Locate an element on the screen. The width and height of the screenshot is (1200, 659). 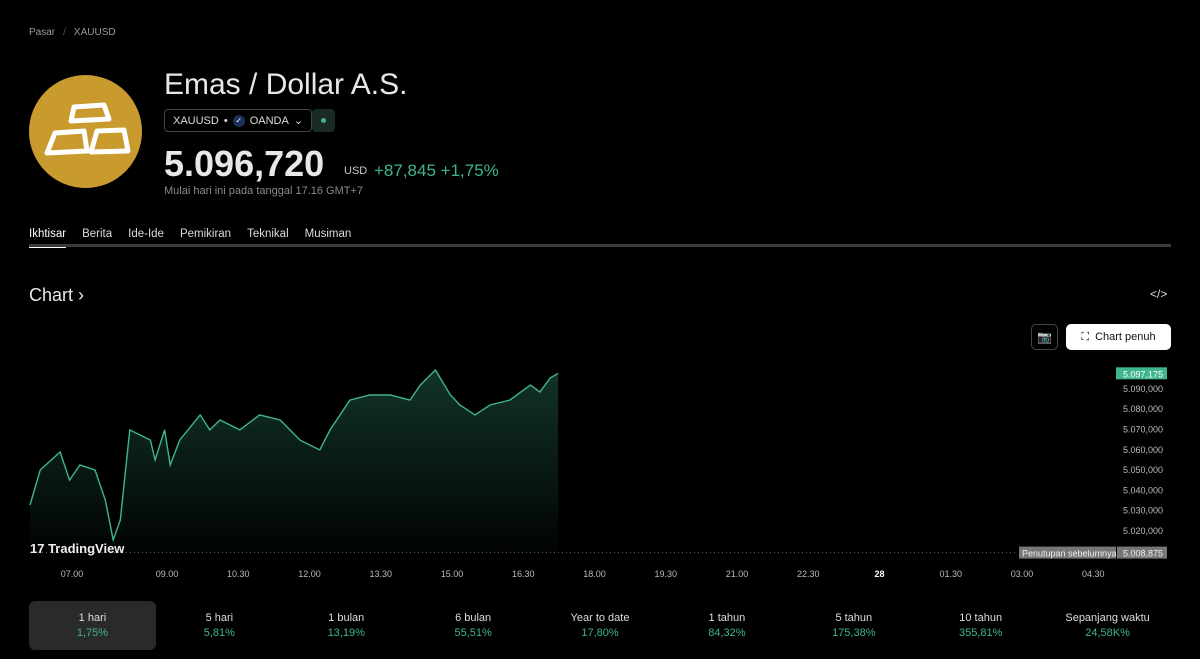
last-price-label: 5.097,175 is located at coordinates (1143, 374).